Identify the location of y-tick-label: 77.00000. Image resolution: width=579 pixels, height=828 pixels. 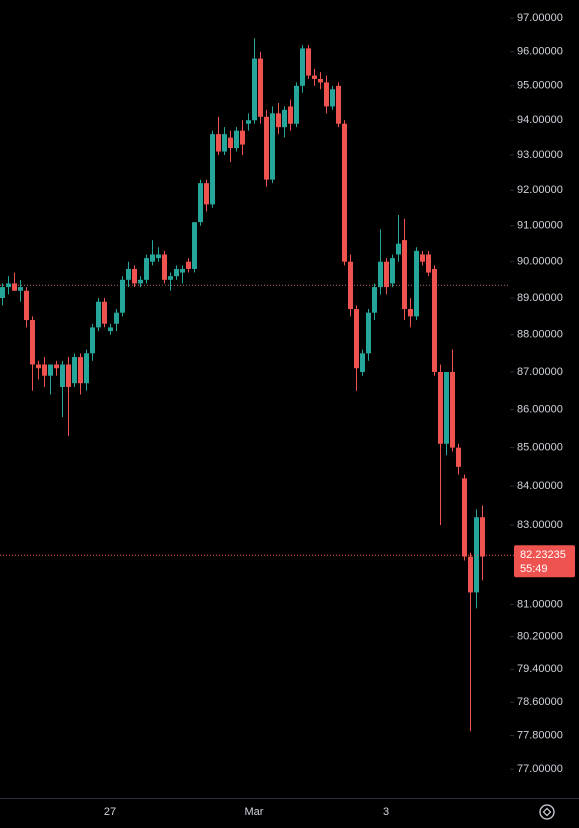
(540, 769).